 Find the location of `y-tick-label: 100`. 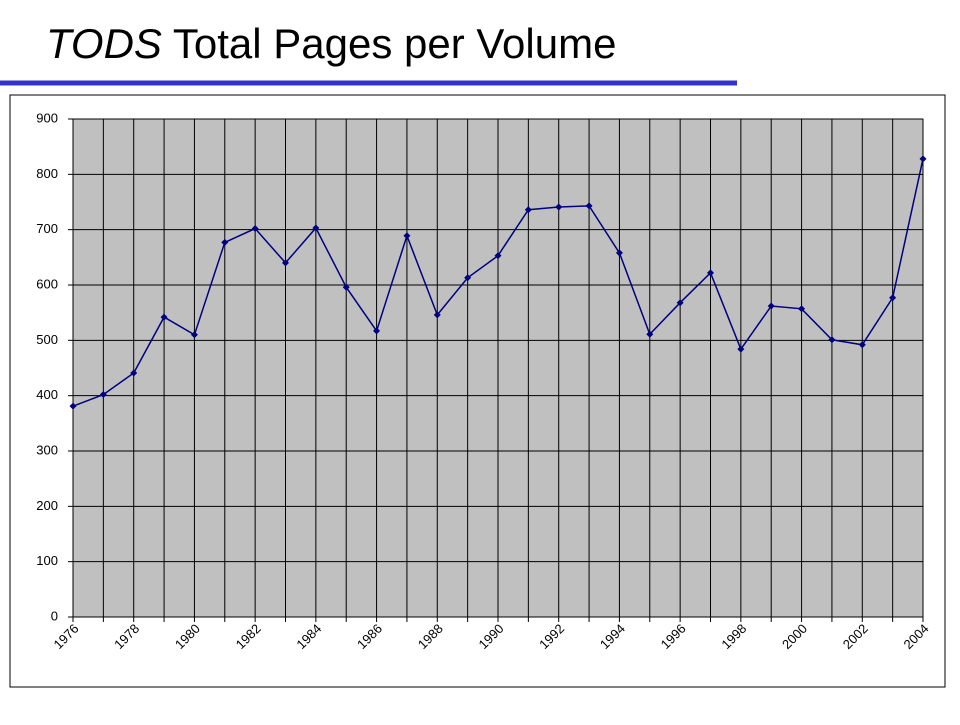

y-tick-label: 100 is located at coordinates (47, 560).